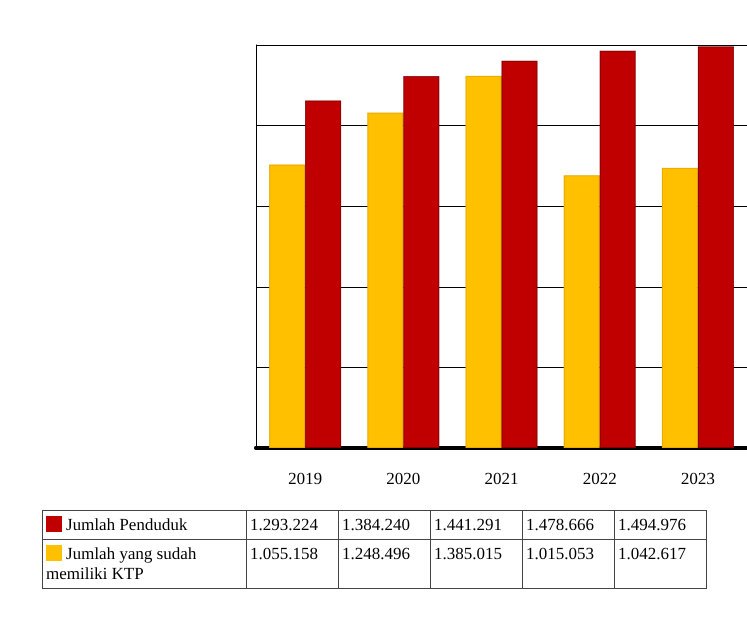 The height and width of the screenshot is (623, 747). Describe the element at coordinates (384, 564) in the screenshot. I see `data-label: 1.248.496` at that location.